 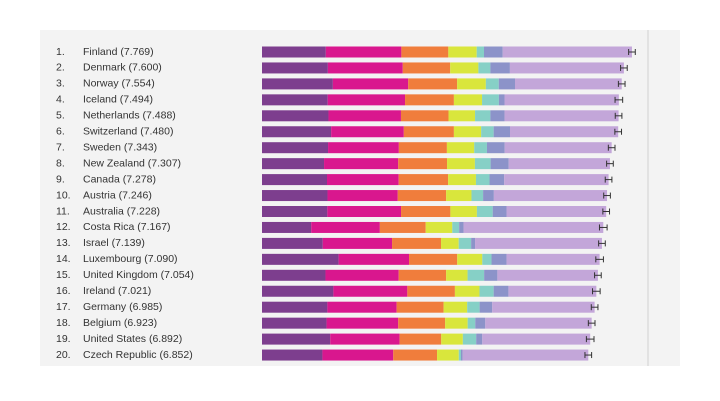 I want to click on category-label: Iceland (7.494), so click(x=118, y=100).